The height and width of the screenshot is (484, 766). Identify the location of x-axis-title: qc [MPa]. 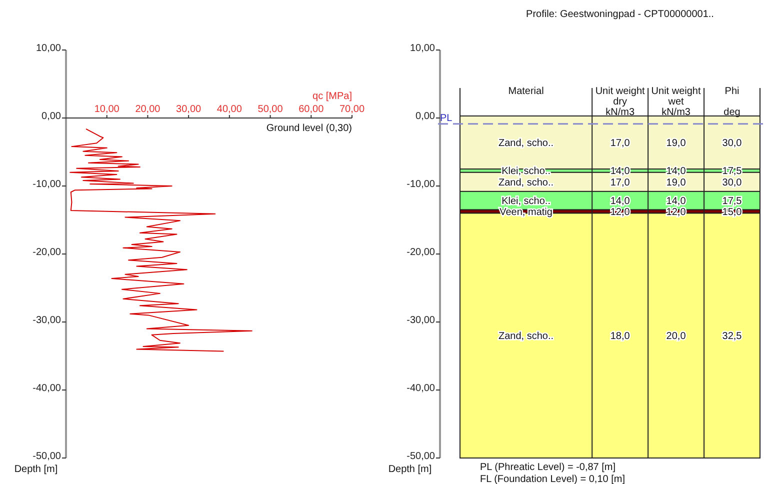
(332, 96).